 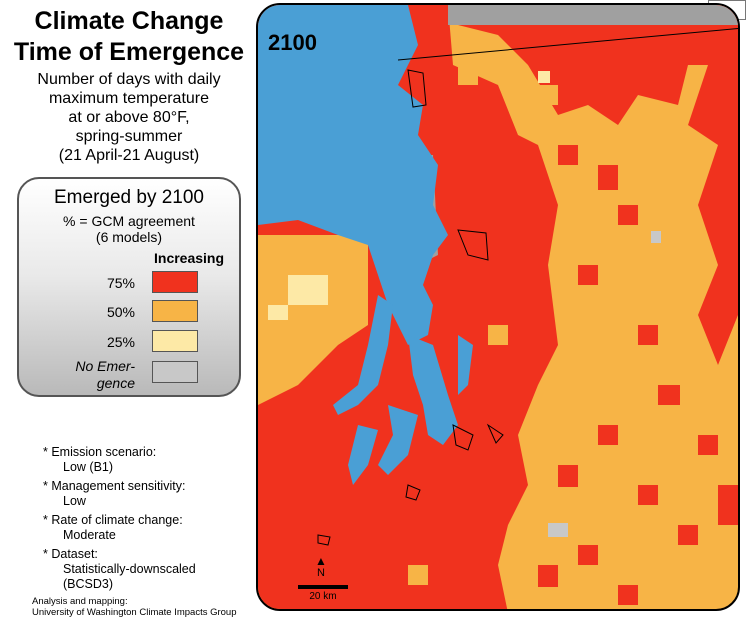 What do you see at coordinates (88, 584) in the screenshot?
I see `note-value-line-2: (BCSD3)` at bounding box center [88, 584].